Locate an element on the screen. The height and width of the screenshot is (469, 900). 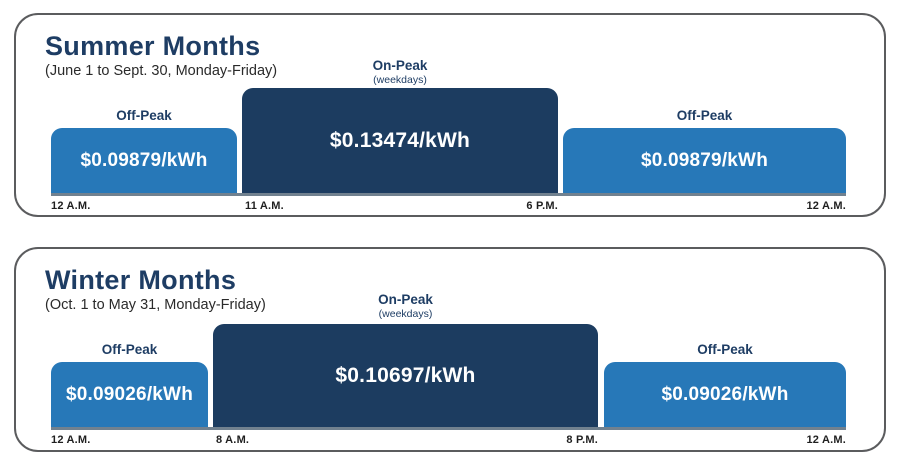
summer-on-peak-label: On-Peak (weekdays) is located at coordinates (400, 72).